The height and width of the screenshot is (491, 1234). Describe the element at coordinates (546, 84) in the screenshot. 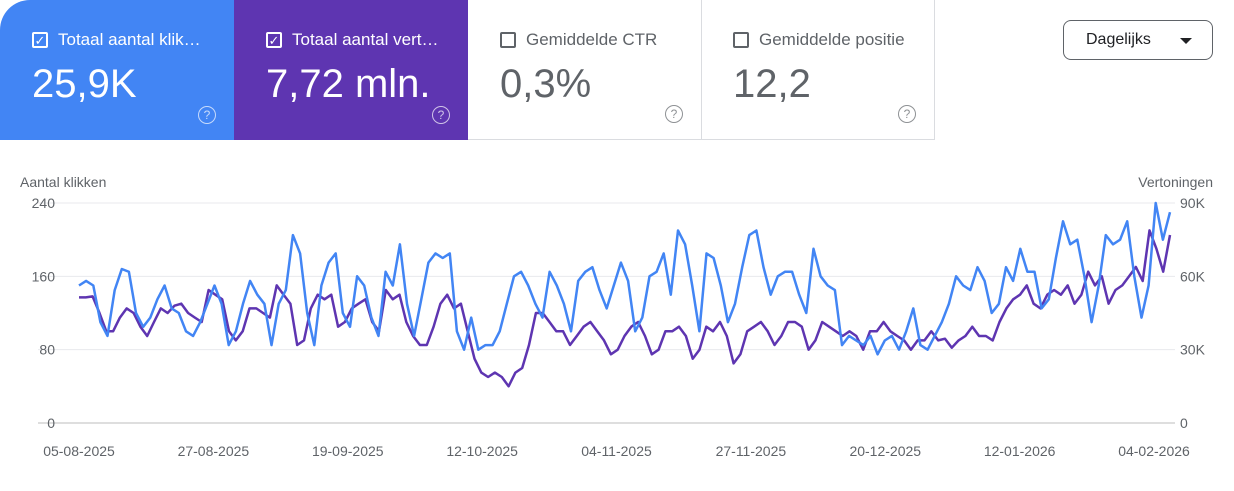

I see `metric-value: 0,3%` at that location.